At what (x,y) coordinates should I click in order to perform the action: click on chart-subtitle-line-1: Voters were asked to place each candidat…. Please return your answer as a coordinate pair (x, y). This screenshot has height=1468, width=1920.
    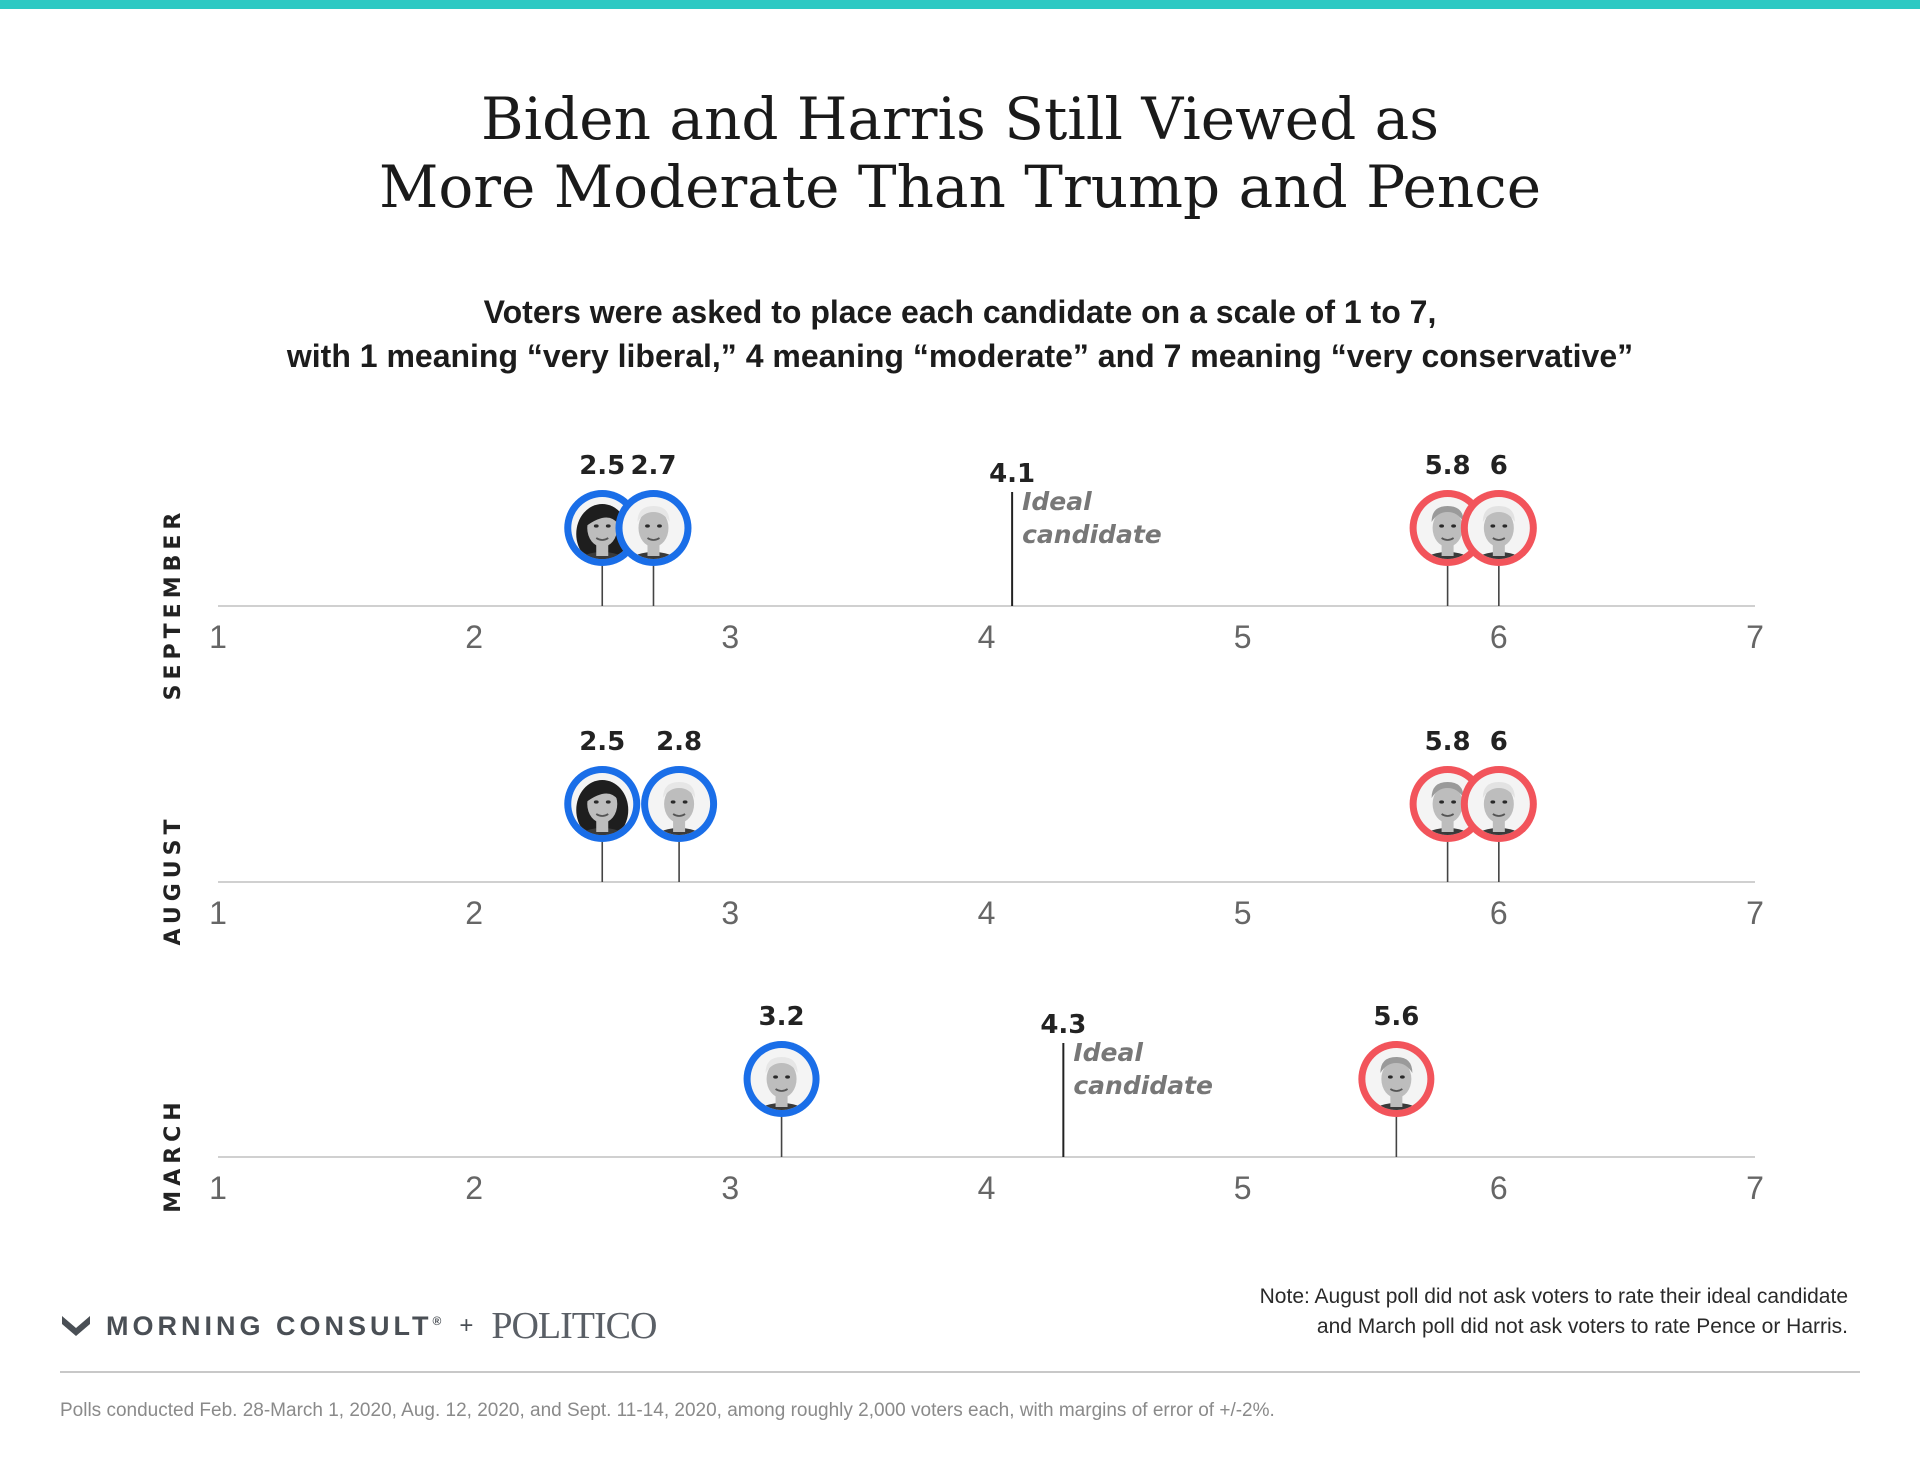
    Looking at the image, I should click on (960, 312).